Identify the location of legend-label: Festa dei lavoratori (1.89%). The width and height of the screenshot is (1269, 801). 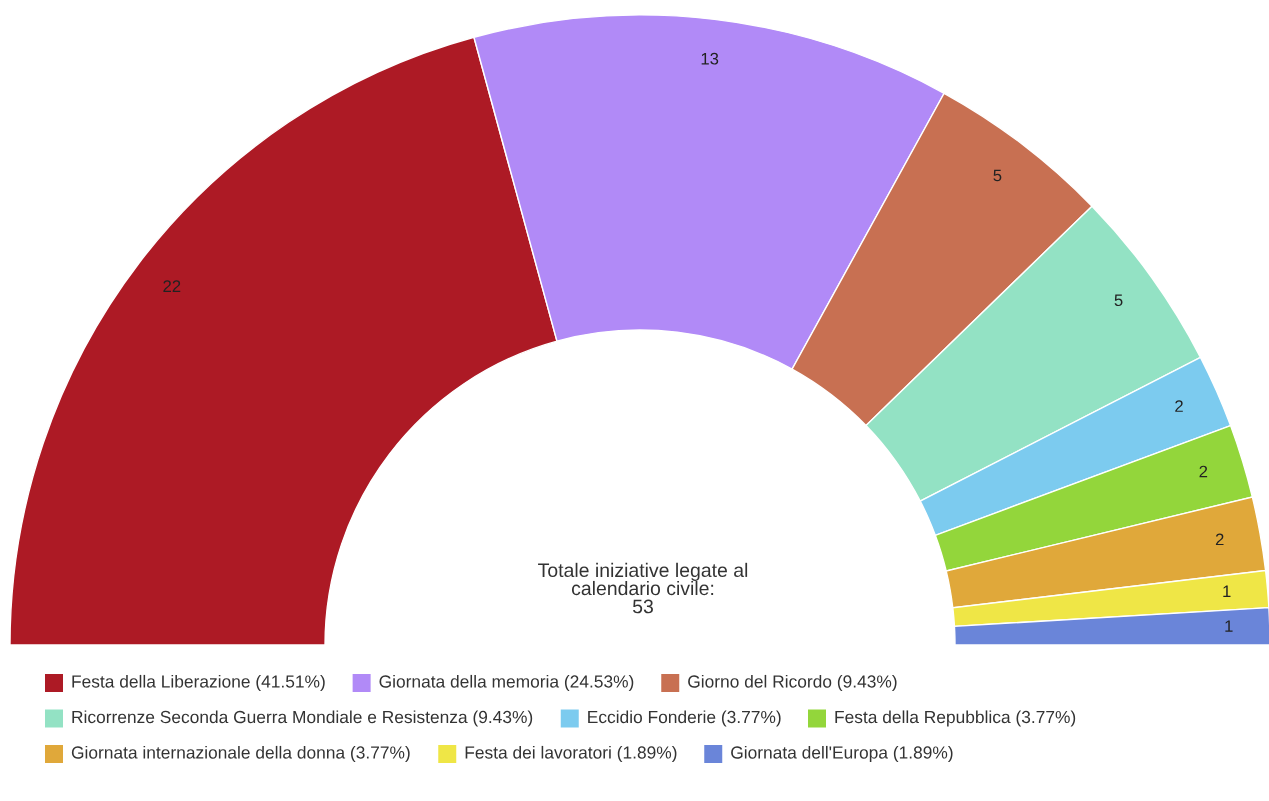
(571, 754).